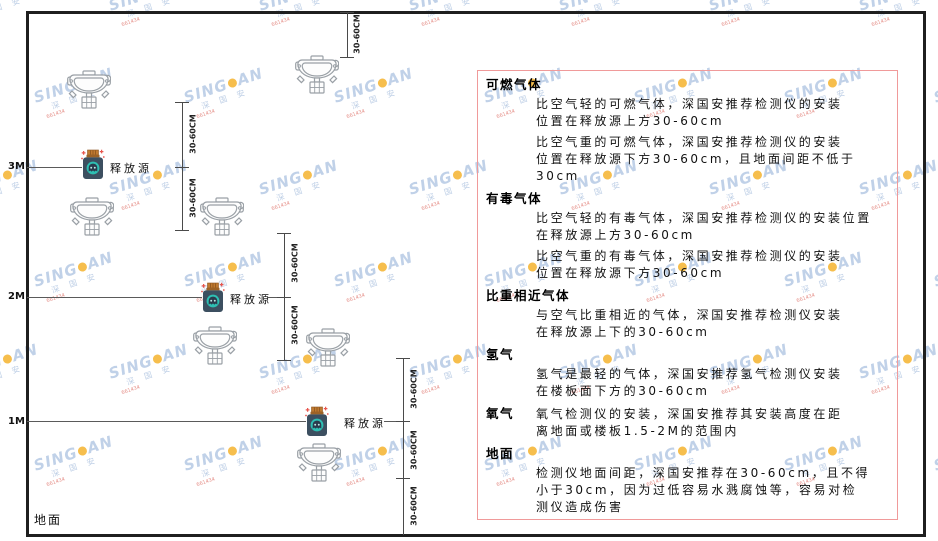 This screenshot has height=541, width=938. Describe the element at coordinates (54, 167) in the screenshot. I see `level-line-3m` at that location.